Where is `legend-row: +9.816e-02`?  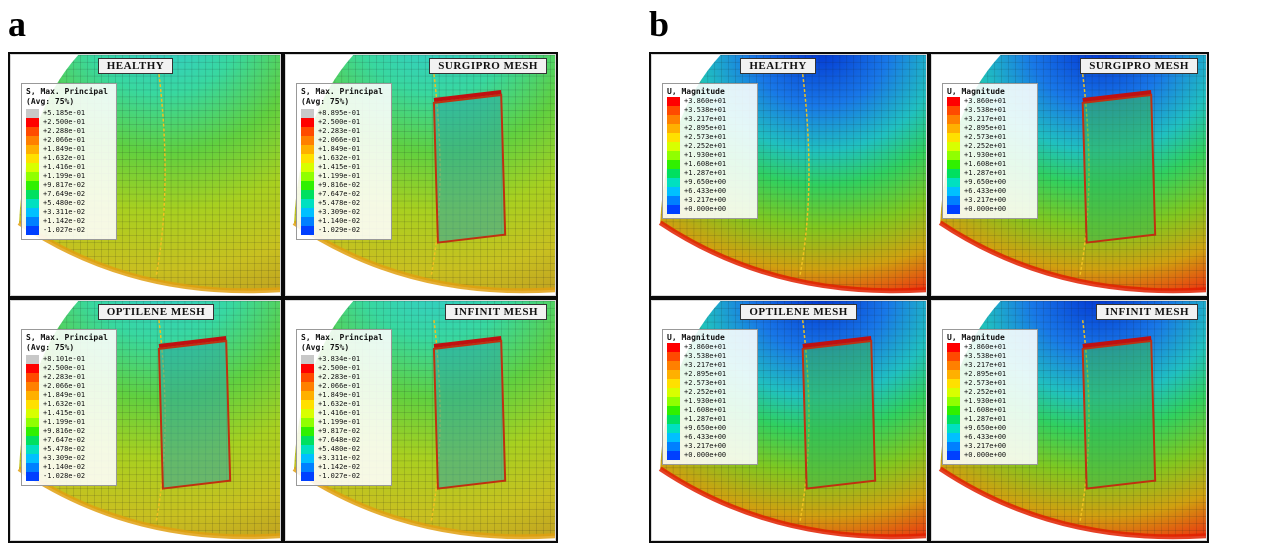
legend-row: +9.816e-02 is located at coordinates (344, 185).